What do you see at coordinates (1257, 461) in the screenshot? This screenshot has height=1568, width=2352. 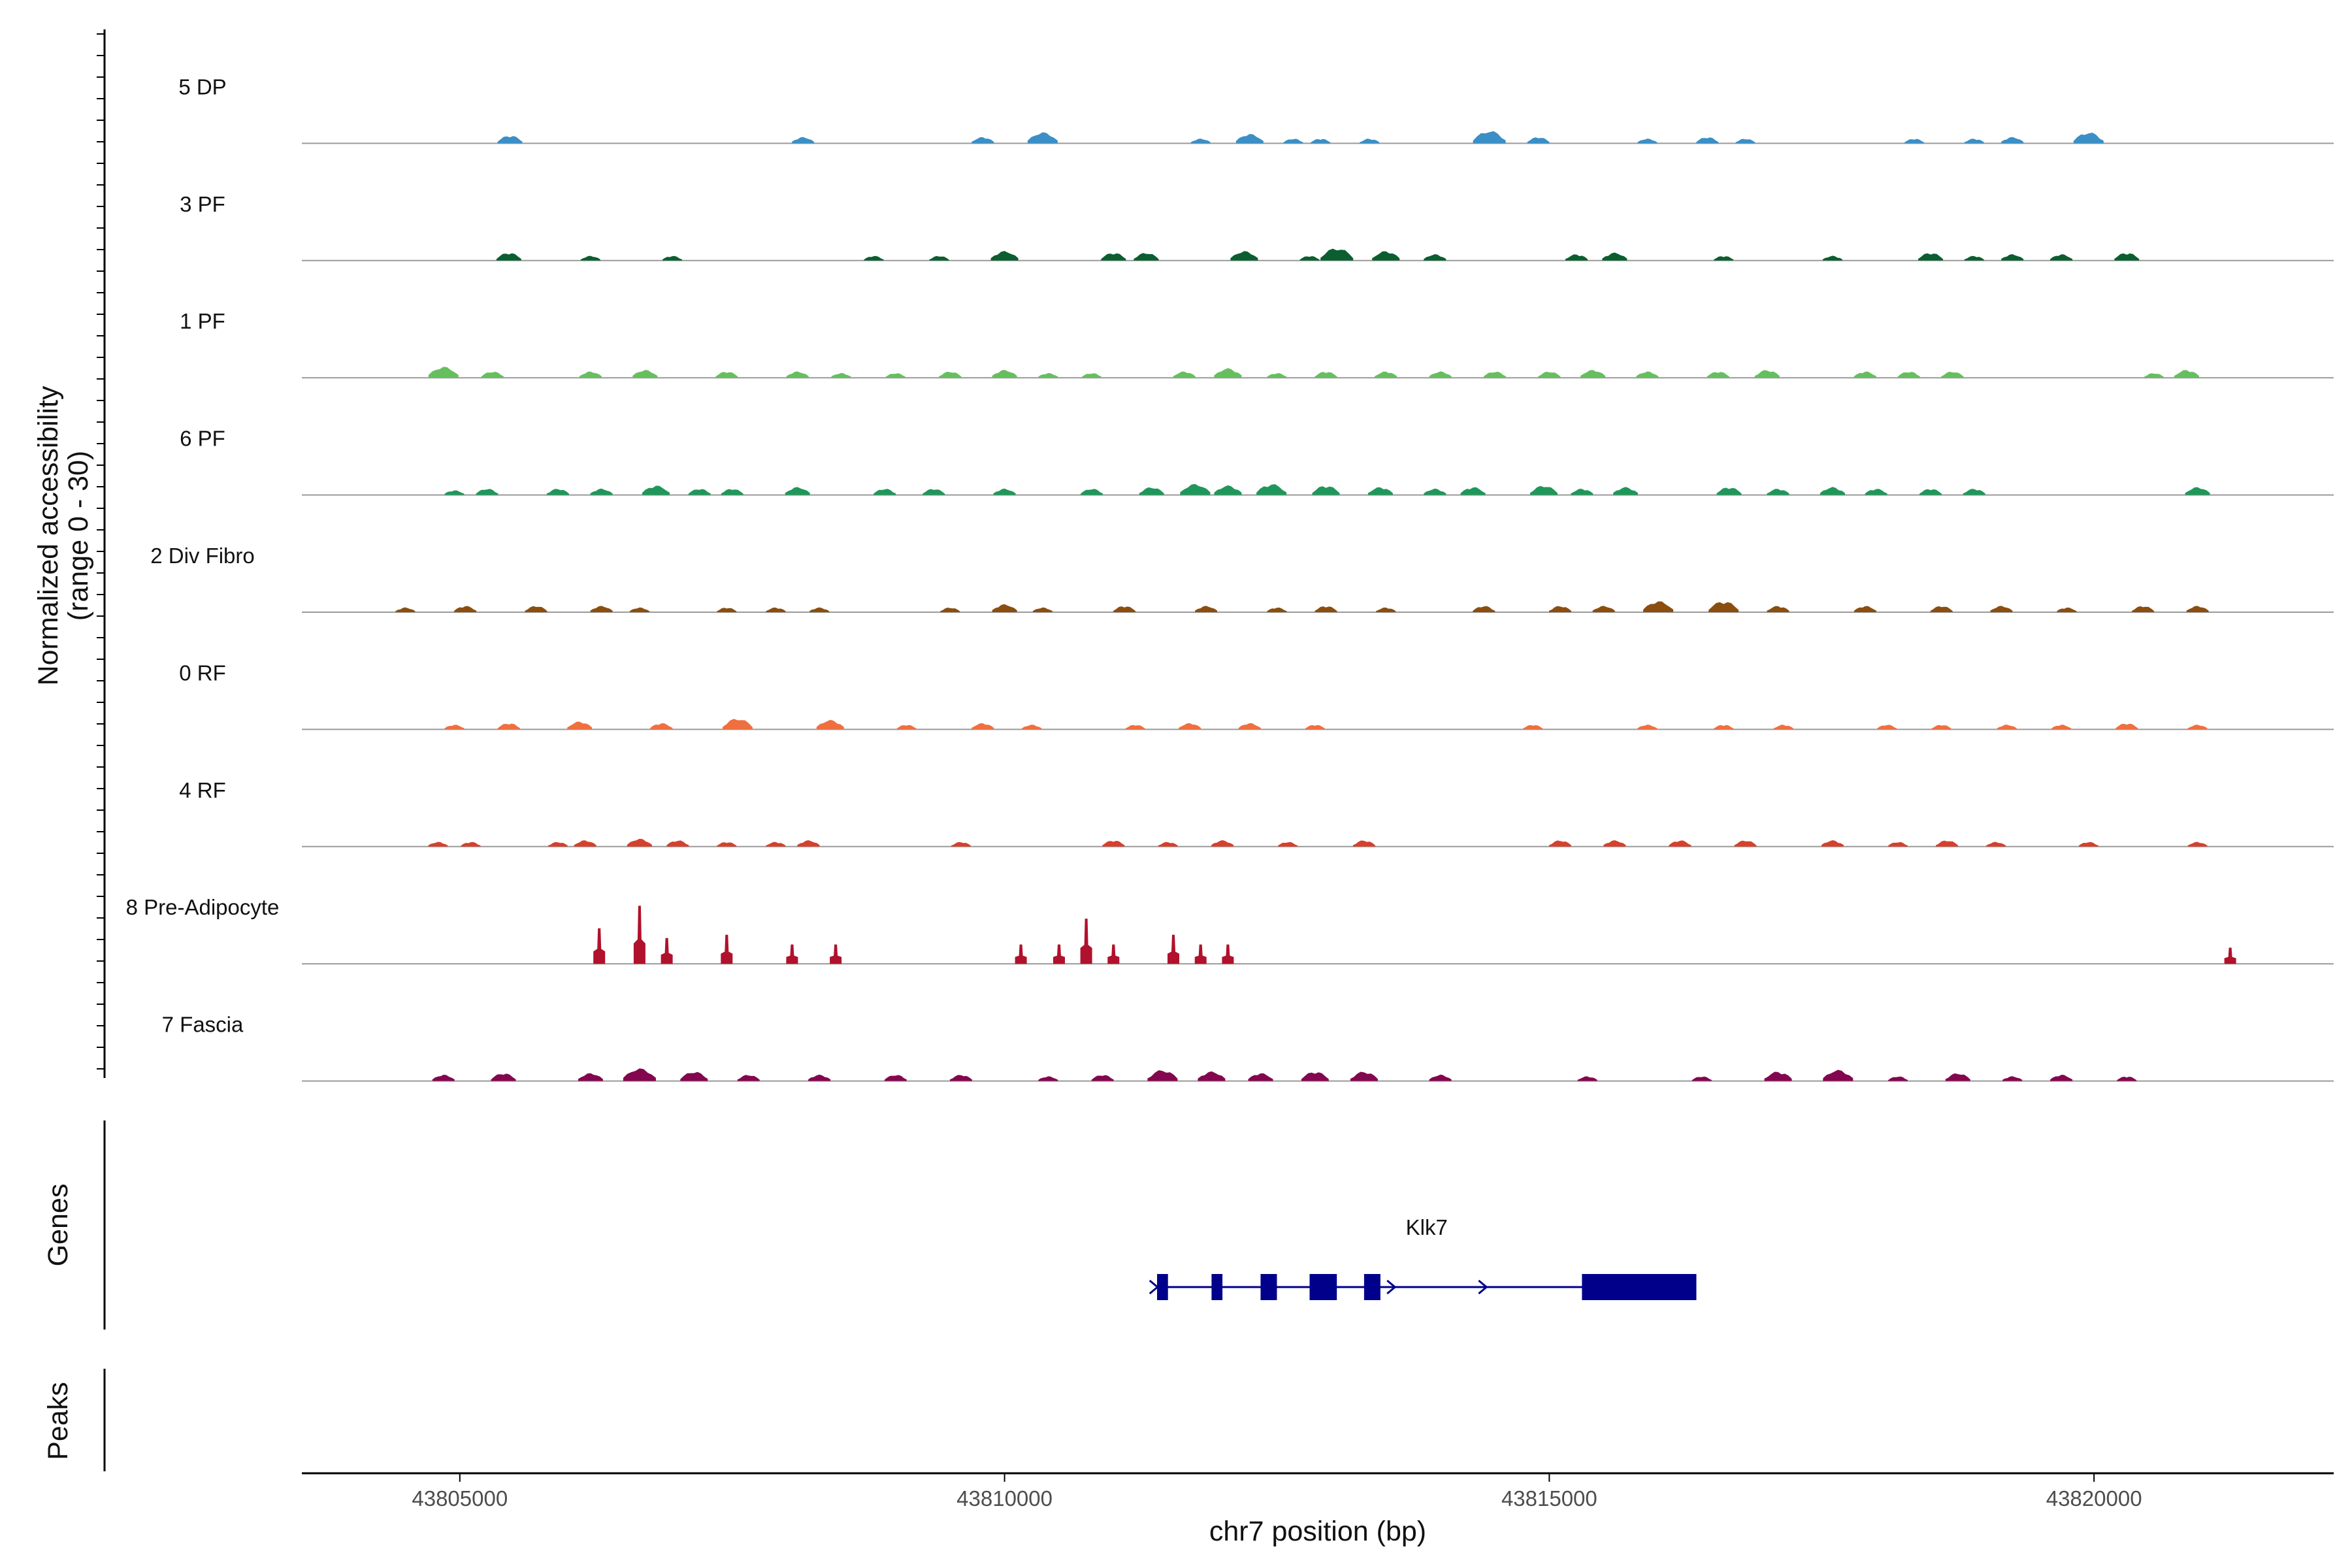 I see `track-6-pf: 6 PF` at bounding box center [1257, 461].